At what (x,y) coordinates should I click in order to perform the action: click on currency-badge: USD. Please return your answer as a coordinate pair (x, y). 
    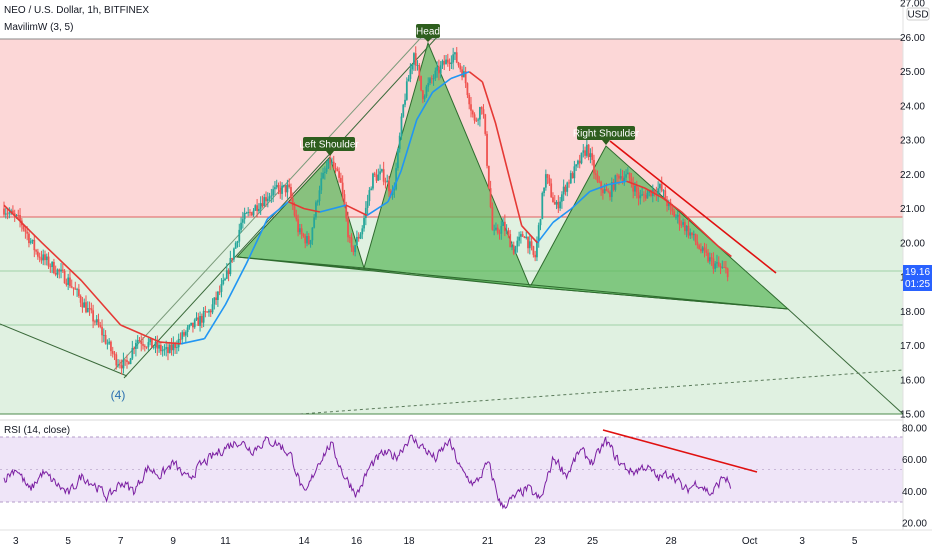
    Looking at the image, I should click on (918, 14).